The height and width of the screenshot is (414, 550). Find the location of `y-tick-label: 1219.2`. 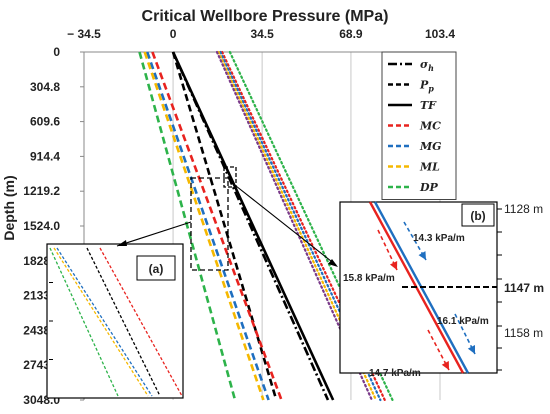

y-tick-label: 1219.2 is located at coordinates (41, 191).